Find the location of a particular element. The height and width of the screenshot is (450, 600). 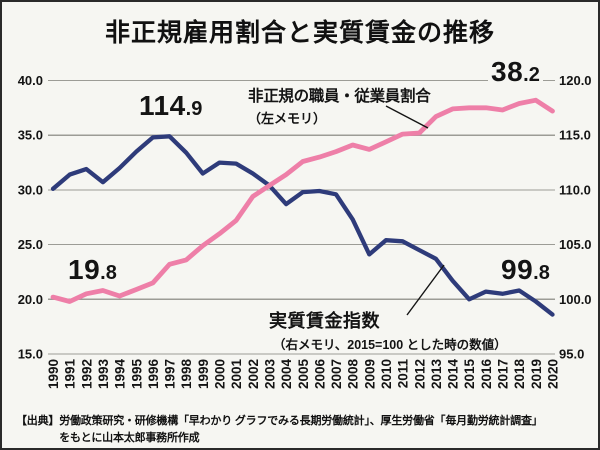

annotation-wage-peak: 114.9 is located at coordinates (170, 106).